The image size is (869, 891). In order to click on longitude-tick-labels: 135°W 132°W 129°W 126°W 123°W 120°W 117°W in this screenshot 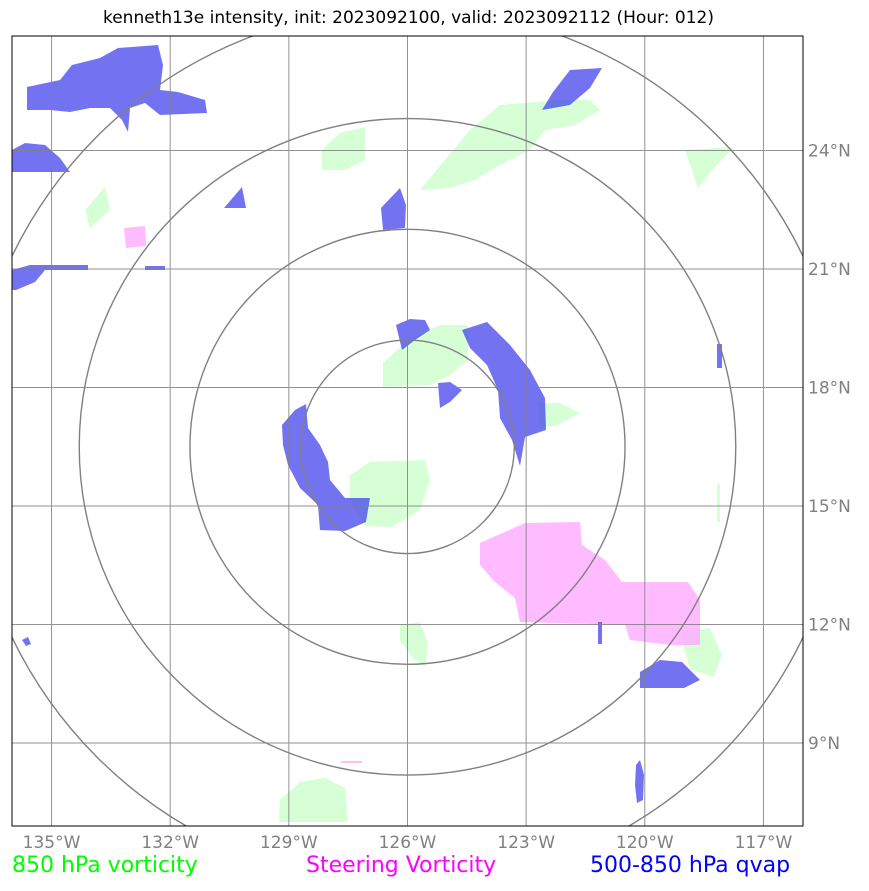, I will do `click(408, 843)`.